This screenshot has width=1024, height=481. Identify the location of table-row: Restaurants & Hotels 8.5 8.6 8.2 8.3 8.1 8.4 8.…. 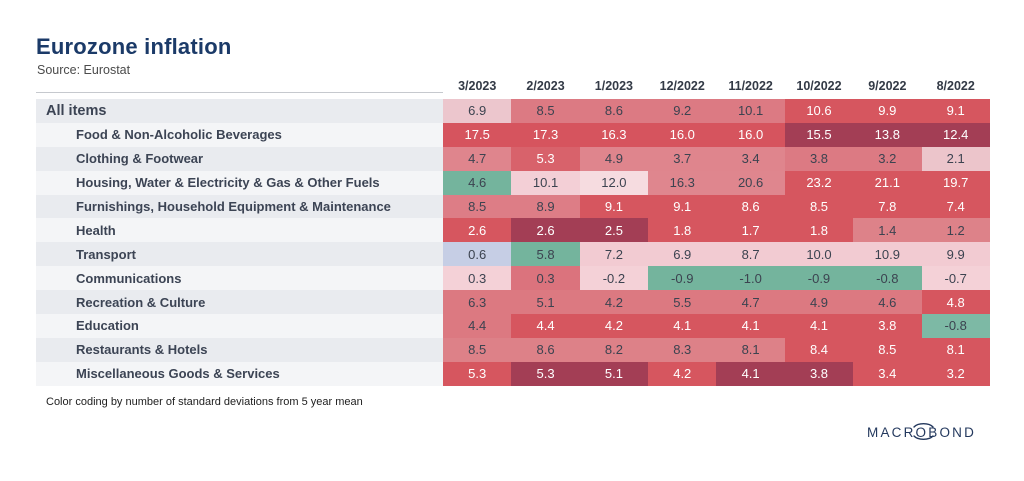
(513, 349).